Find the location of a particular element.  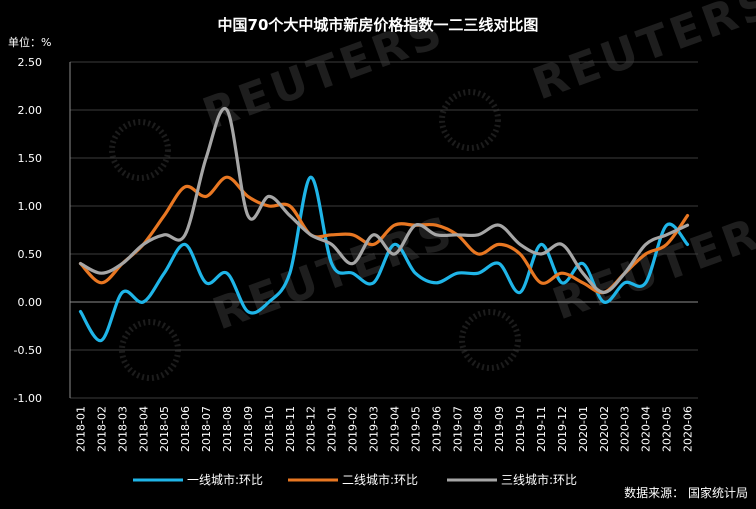

x-tick-label: 2018-06 is located at coordinates (185, 429).